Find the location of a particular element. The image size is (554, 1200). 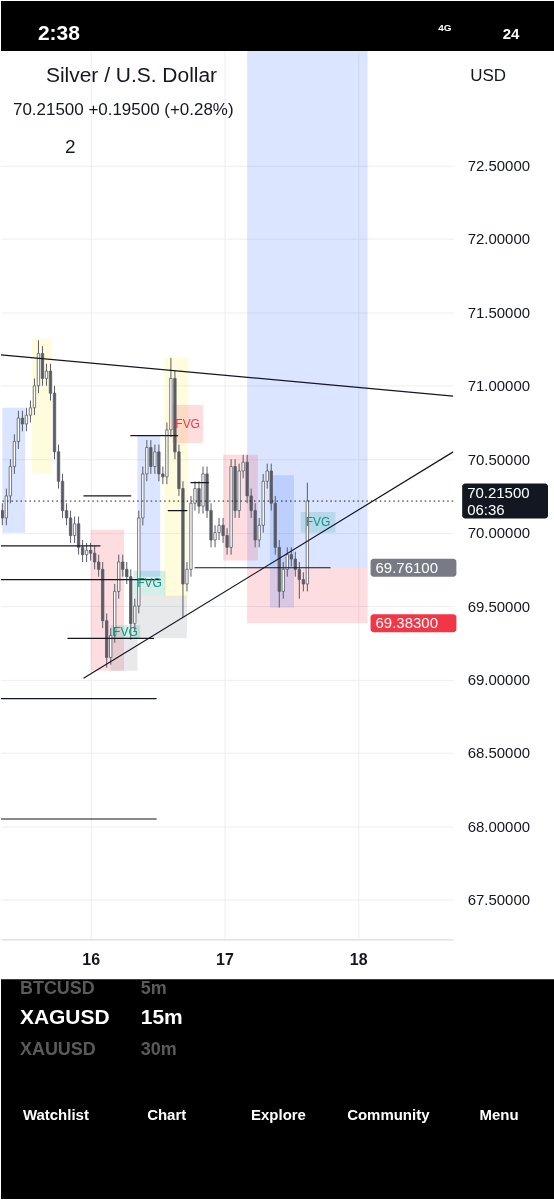

text: Silver / U.S. Dollar is located at coordinates (131, 74).